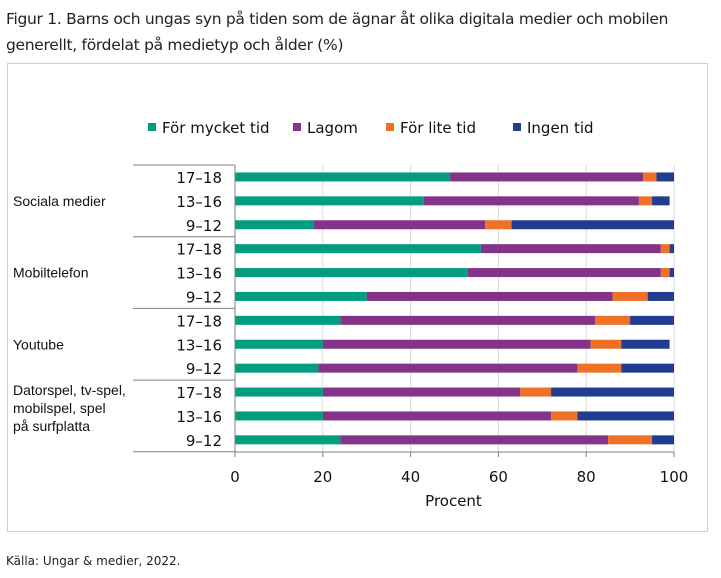  I want to click on age-label-3: 17–18, so click(199, 250).